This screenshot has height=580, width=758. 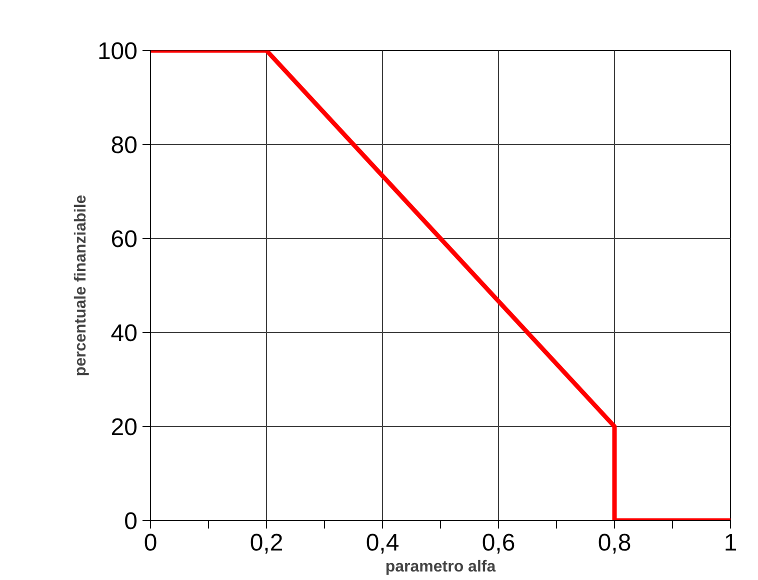 What do you see at coordinates (124, 145) in the screenshot?
I see `y-tick-label: 80` at bounding box center [124, 145].